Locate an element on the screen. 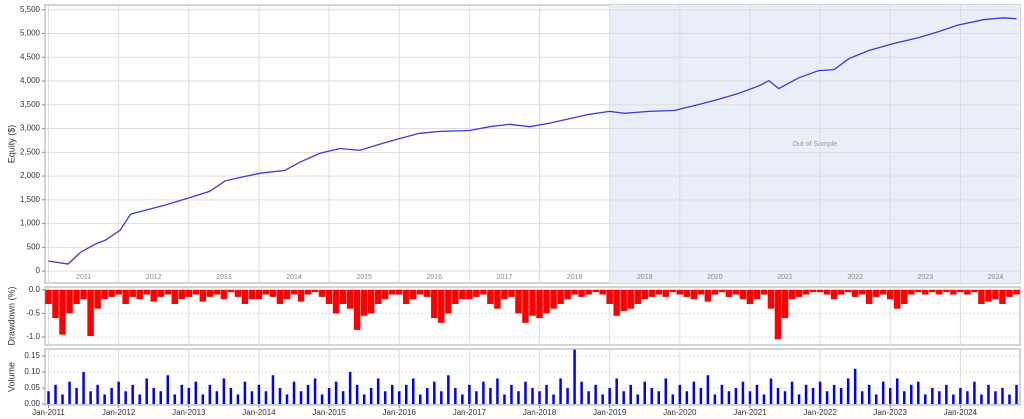  y-tick-label: 500 is located at coordinates (34, 246).